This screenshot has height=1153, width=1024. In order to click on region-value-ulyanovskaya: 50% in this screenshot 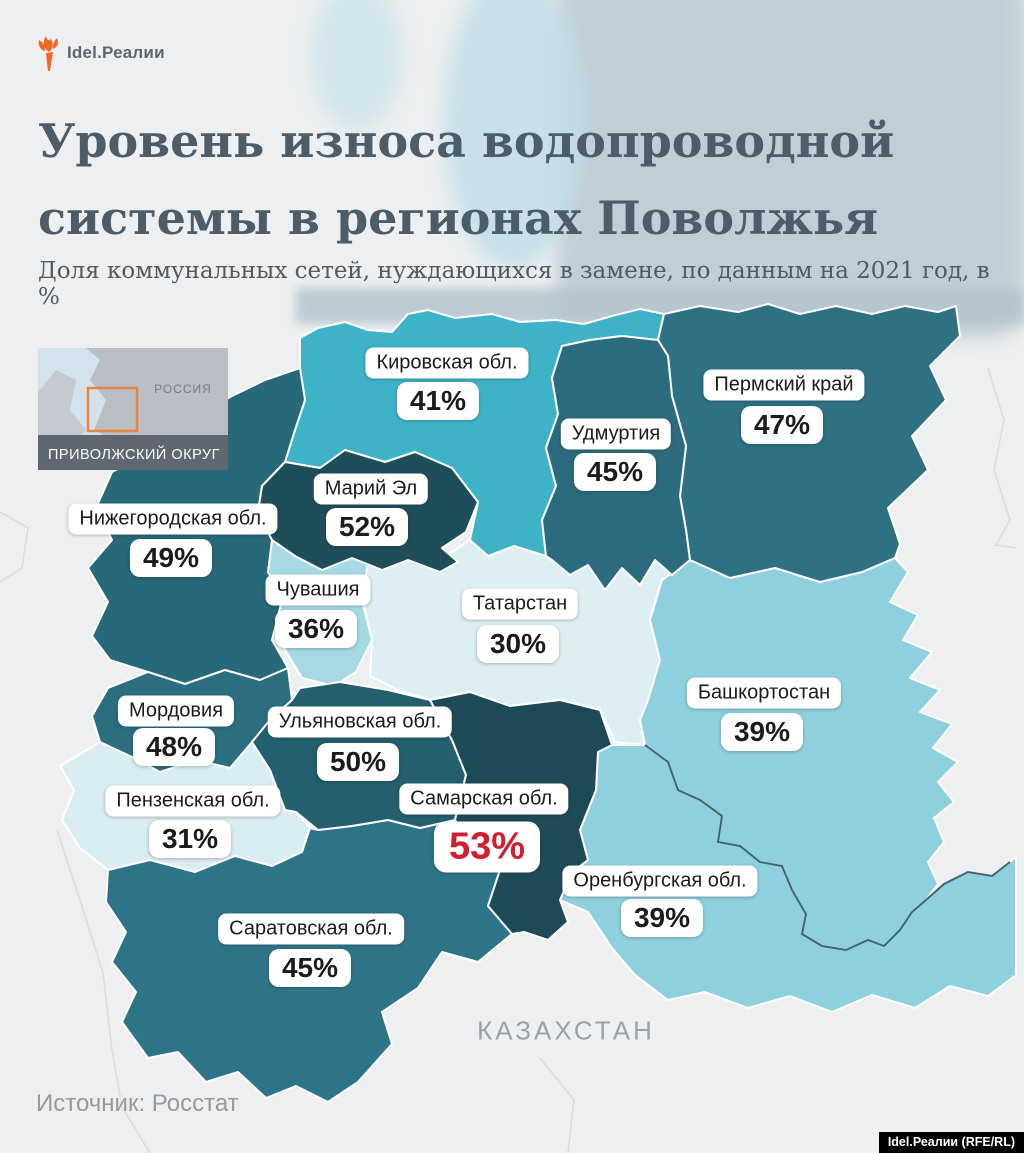, I will do `click(358, 762)`.